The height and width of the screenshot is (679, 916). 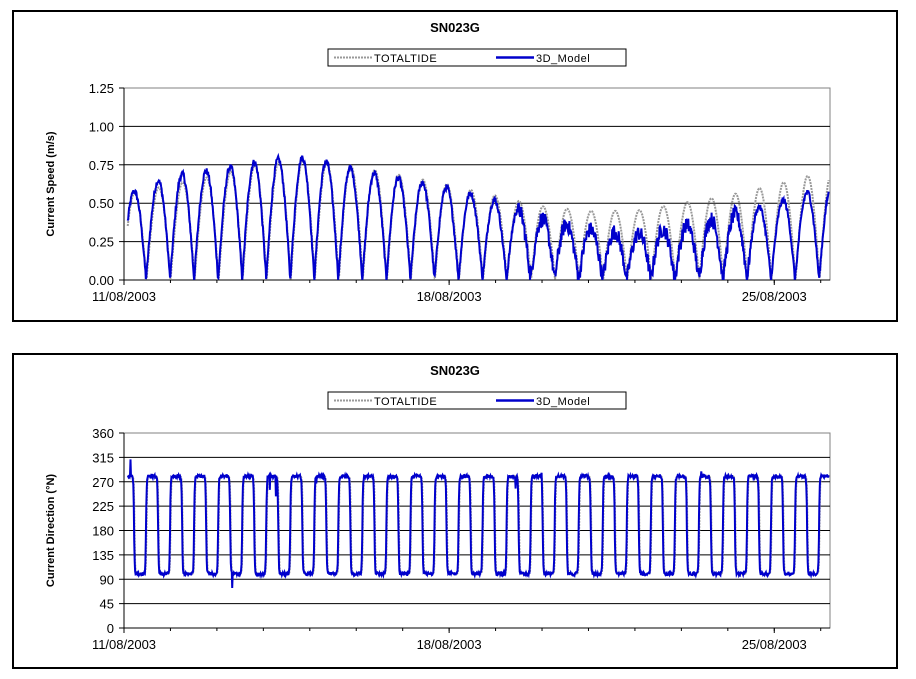 What do you see at coordinates (103, 506) in the screenshot?
I see `y-tick-label: 225` at bounding box center [103, 506].